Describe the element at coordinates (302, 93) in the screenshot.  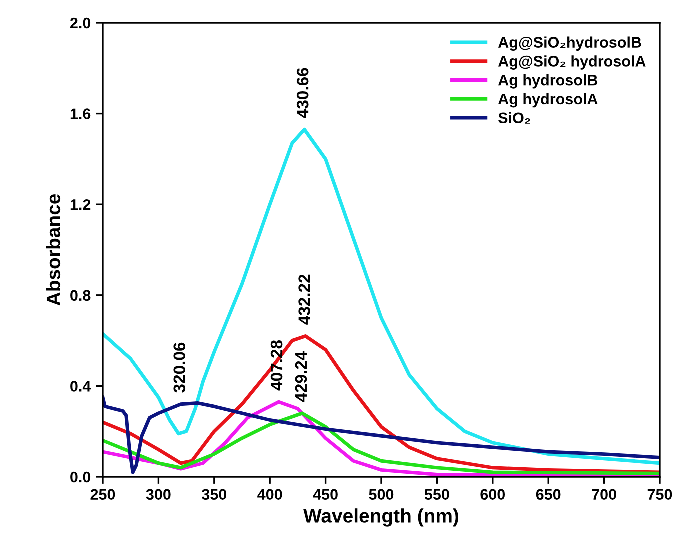
I see `annotation: 430.66` at that location.